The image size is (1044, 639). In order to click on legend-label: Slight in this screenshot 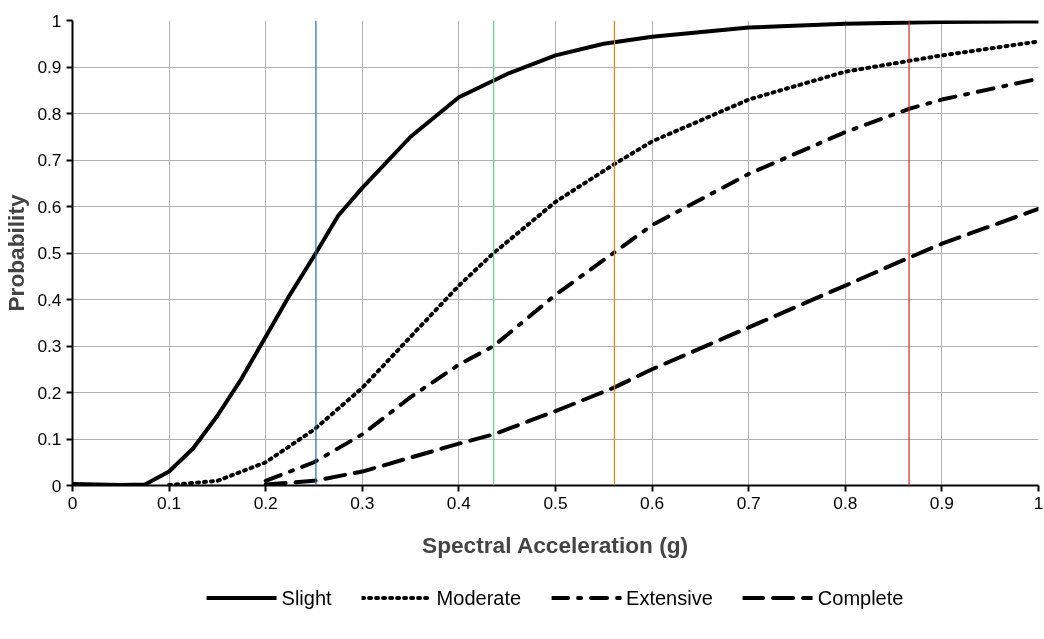, I will do `click(306, 597)`.